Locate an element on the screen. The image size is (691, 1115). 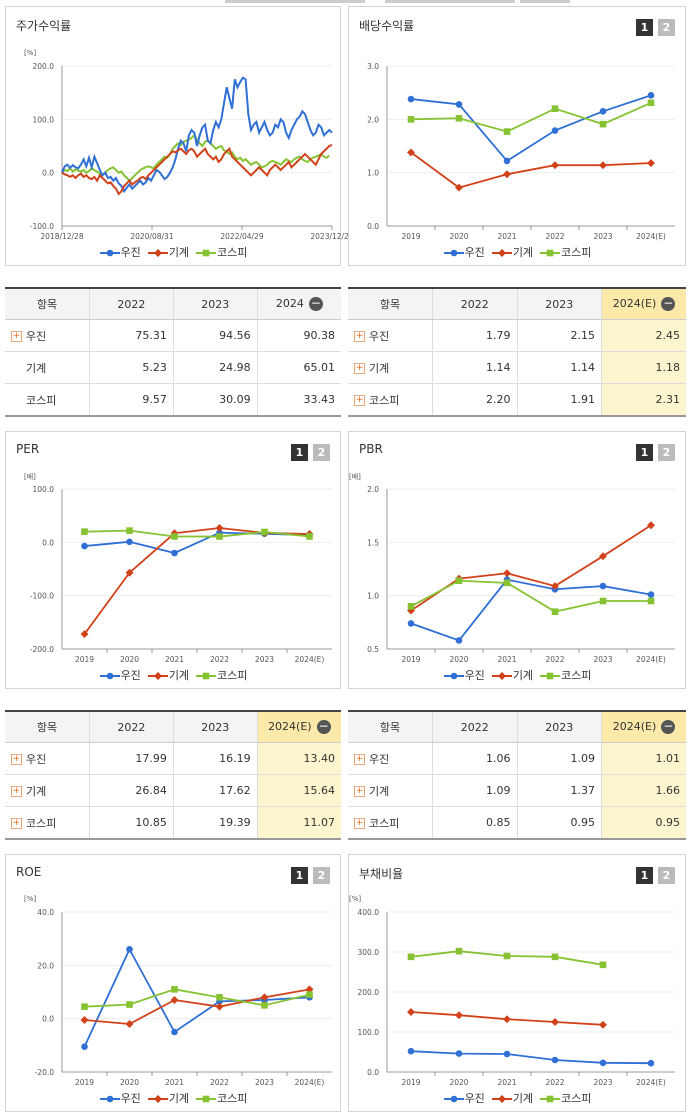
chart-svg: 3.0 2.0 1.0 0.0 2019 2020 2021 2022 2023 2024(E) is located at coordinates (521, 151).